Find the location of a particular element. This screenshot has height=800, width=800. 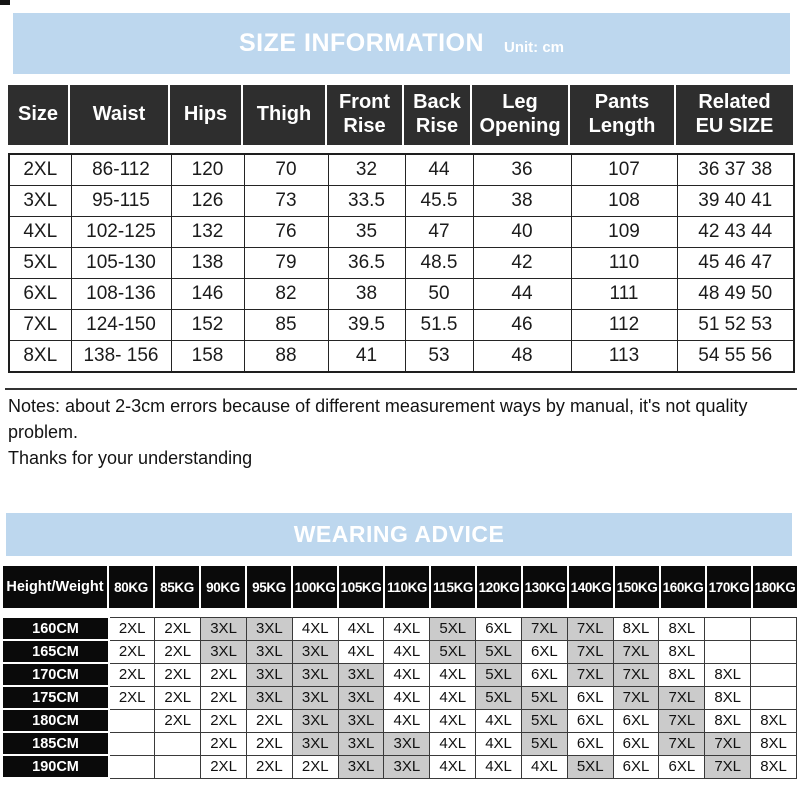

weight-column-header: 110KG is located at coordinates (407, 587).